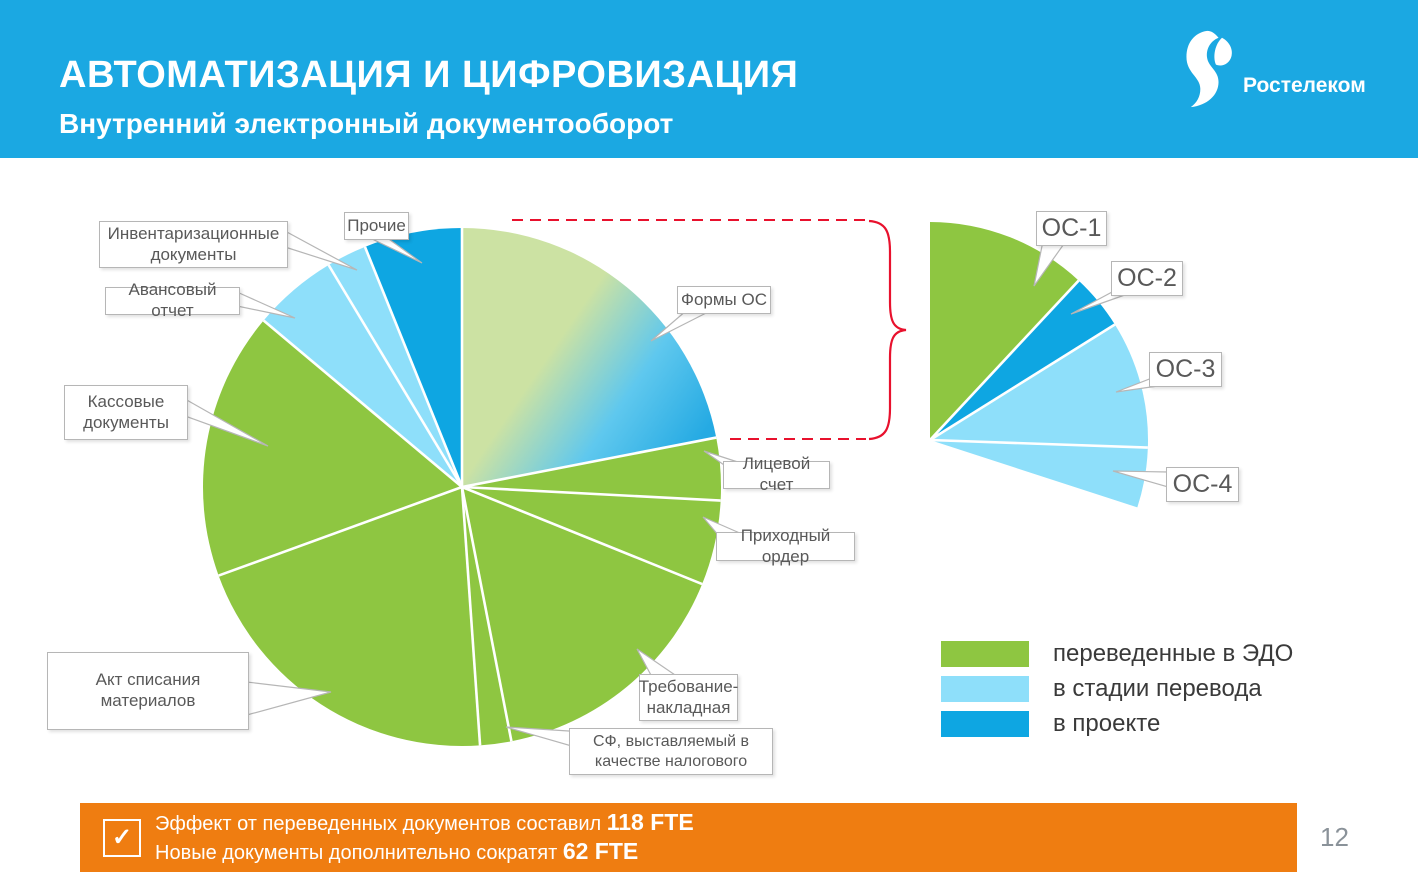  Describe the element at coordinates (376, 226) in the screenshot. I see `callout-prochie: Прочие` at that location.